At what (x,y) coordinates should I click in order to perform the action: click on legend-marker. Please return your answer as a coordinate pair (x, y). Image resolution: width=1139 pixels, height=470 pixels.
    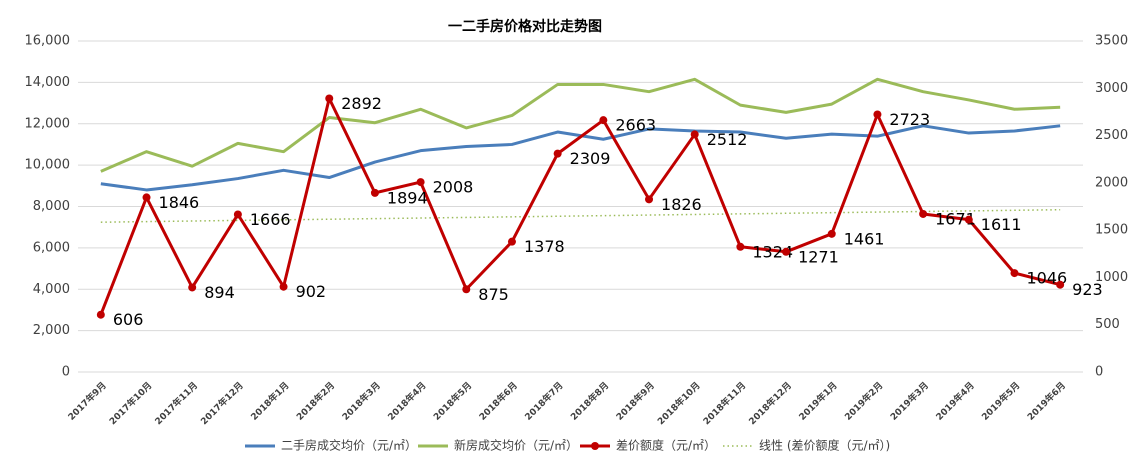
    Looking at the image, I should click on (595, 446).